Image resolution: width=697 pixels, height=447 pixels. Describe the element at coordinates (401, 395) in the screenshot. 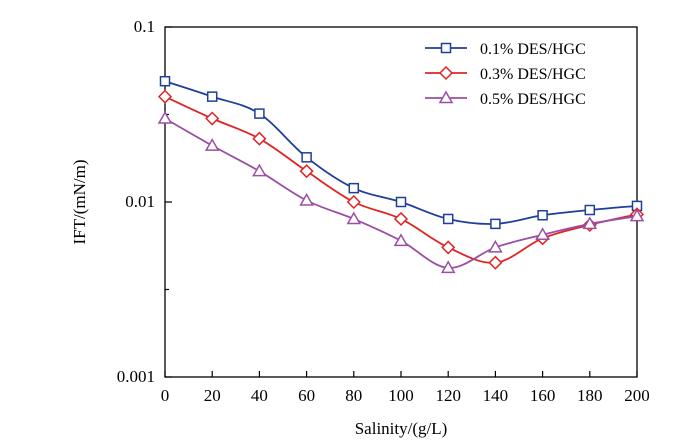

I see `x-tick-label: 100` at that location.